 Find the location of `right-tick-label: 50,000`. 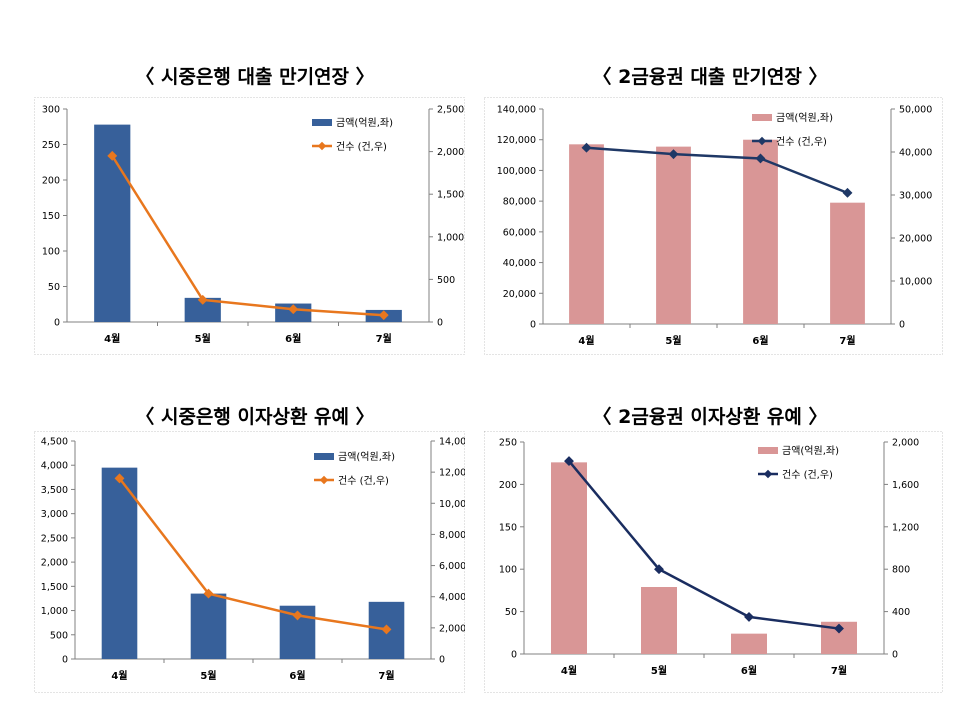

right-tick-label: 50,000 is located at coordinates (915, 110).